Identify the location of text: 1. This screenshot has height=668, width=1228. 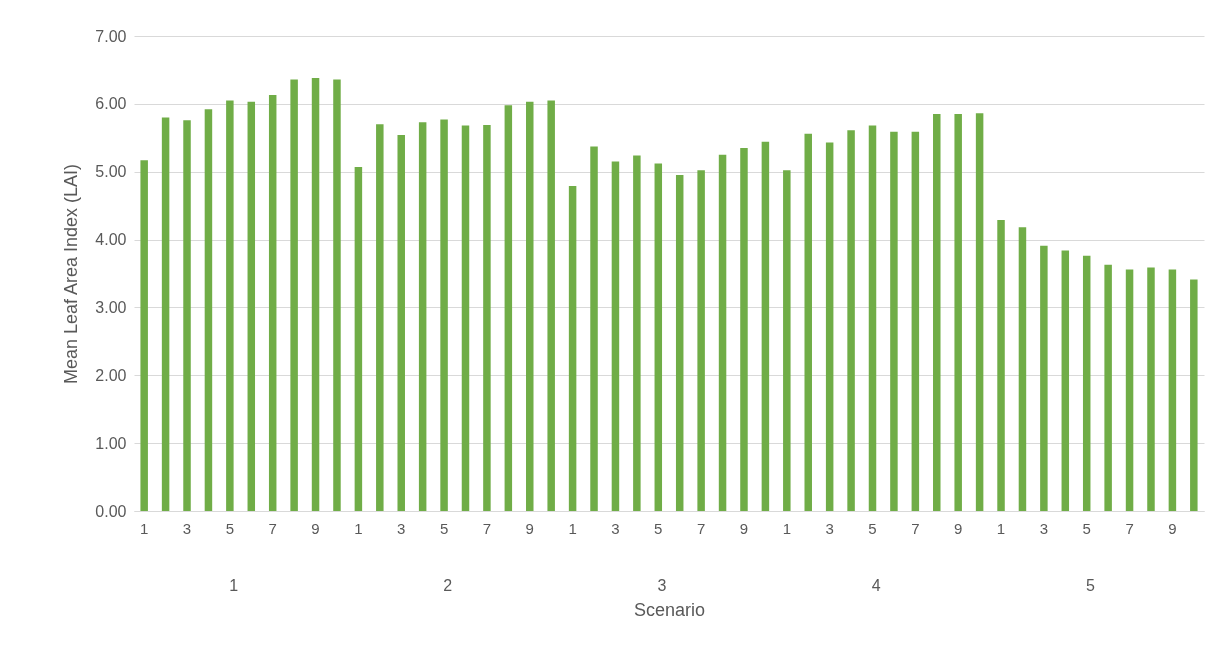
(234, 585).